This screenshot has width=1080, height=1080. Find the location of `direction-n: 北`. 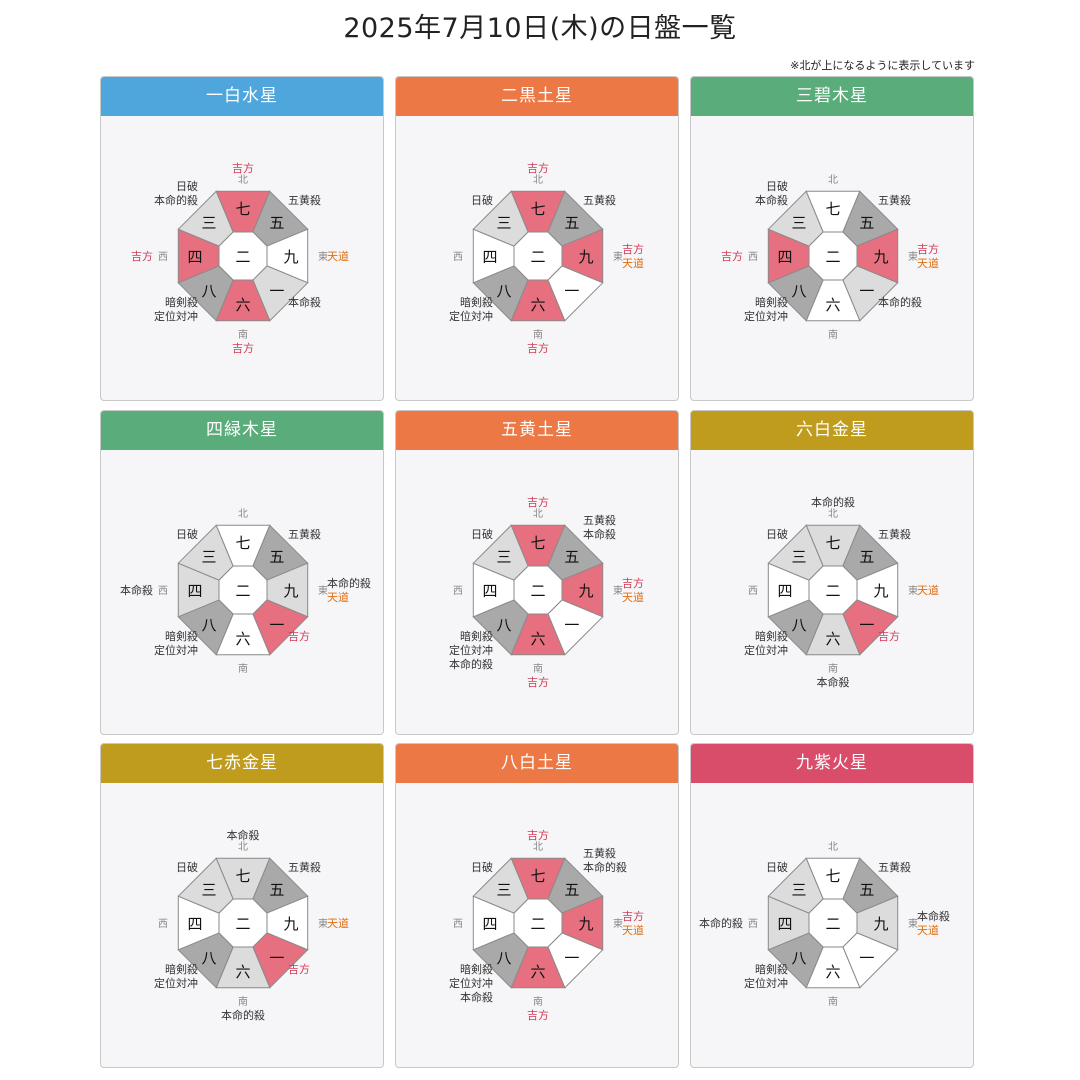

direction-n: 北 is located at coordinates (243, 180).